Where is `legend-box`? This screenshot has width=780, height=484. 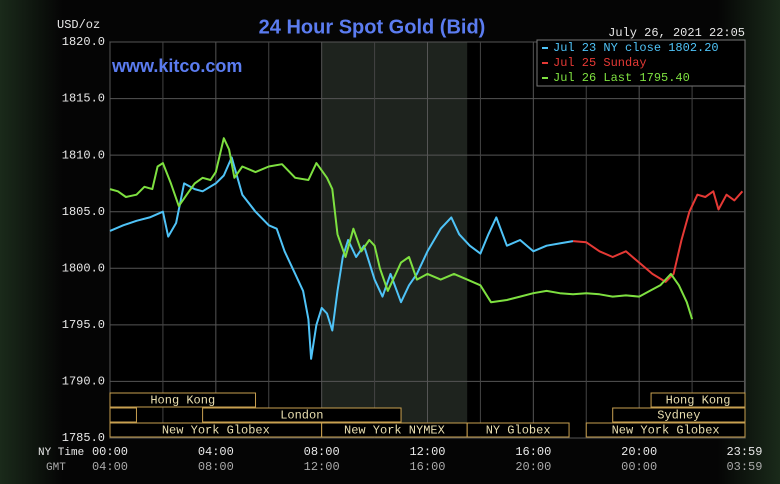 legend-box is located at coordinates (641, 63).